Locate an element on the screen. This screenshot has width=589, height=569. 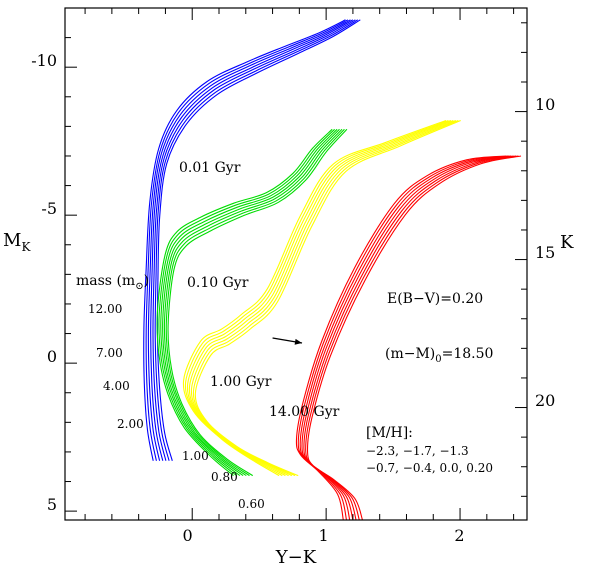
mass-header-sub: ⊙ is located at coordinates (139, 286).